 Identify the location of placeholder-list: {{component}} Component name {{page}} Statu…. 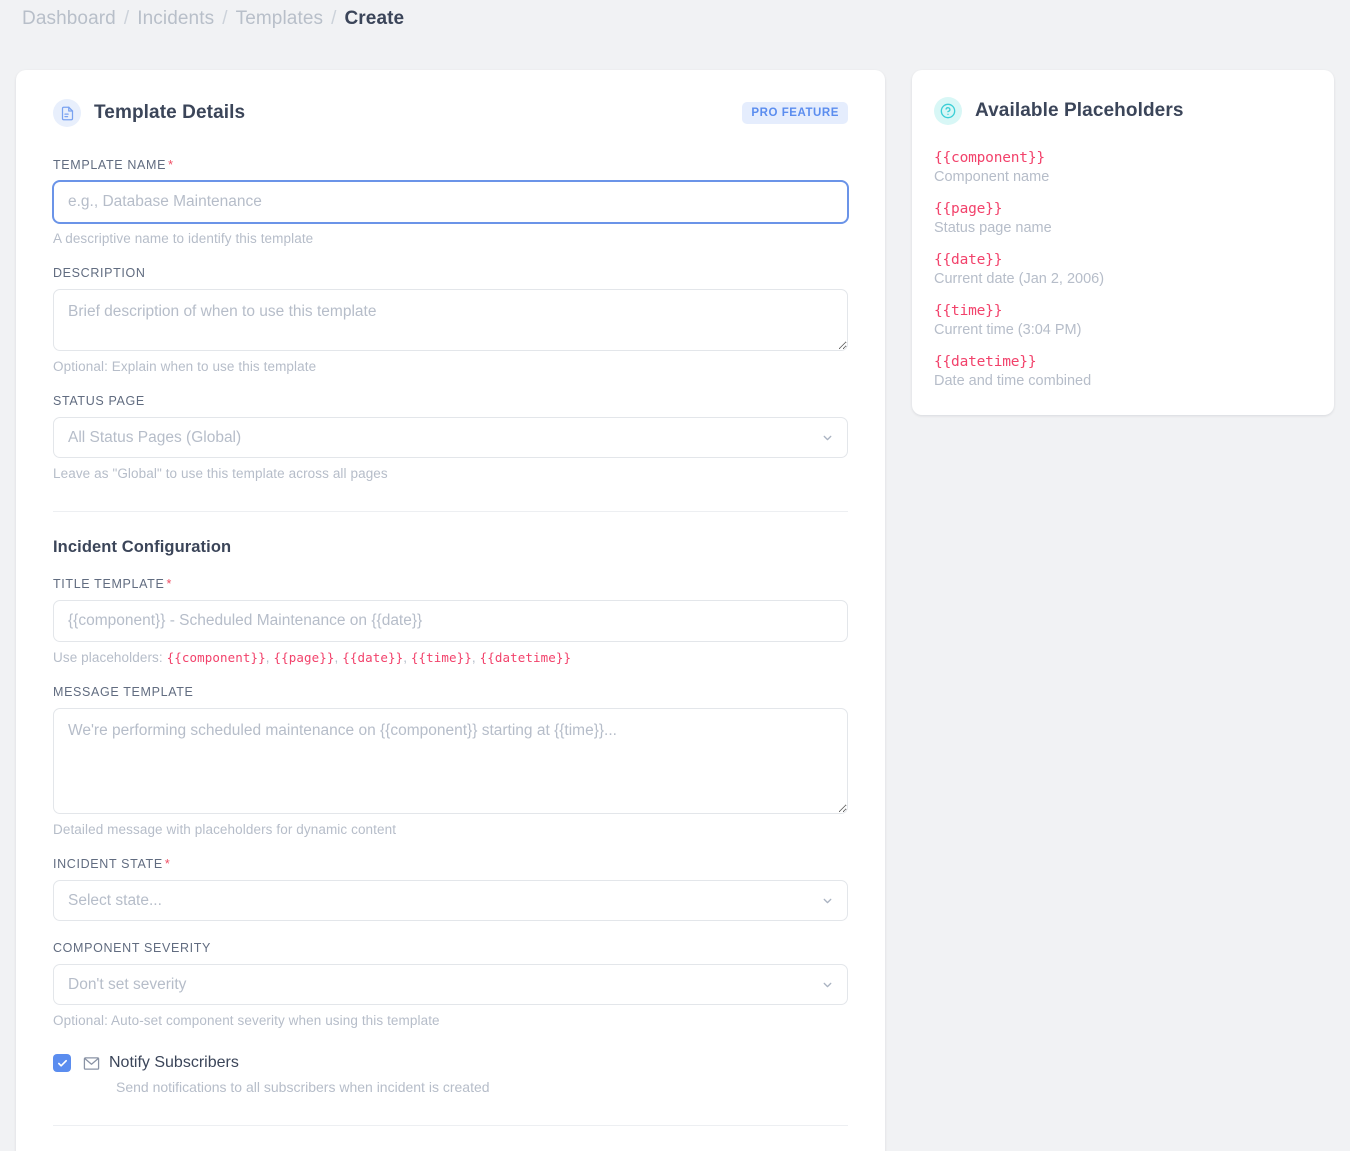
(1123, 269).